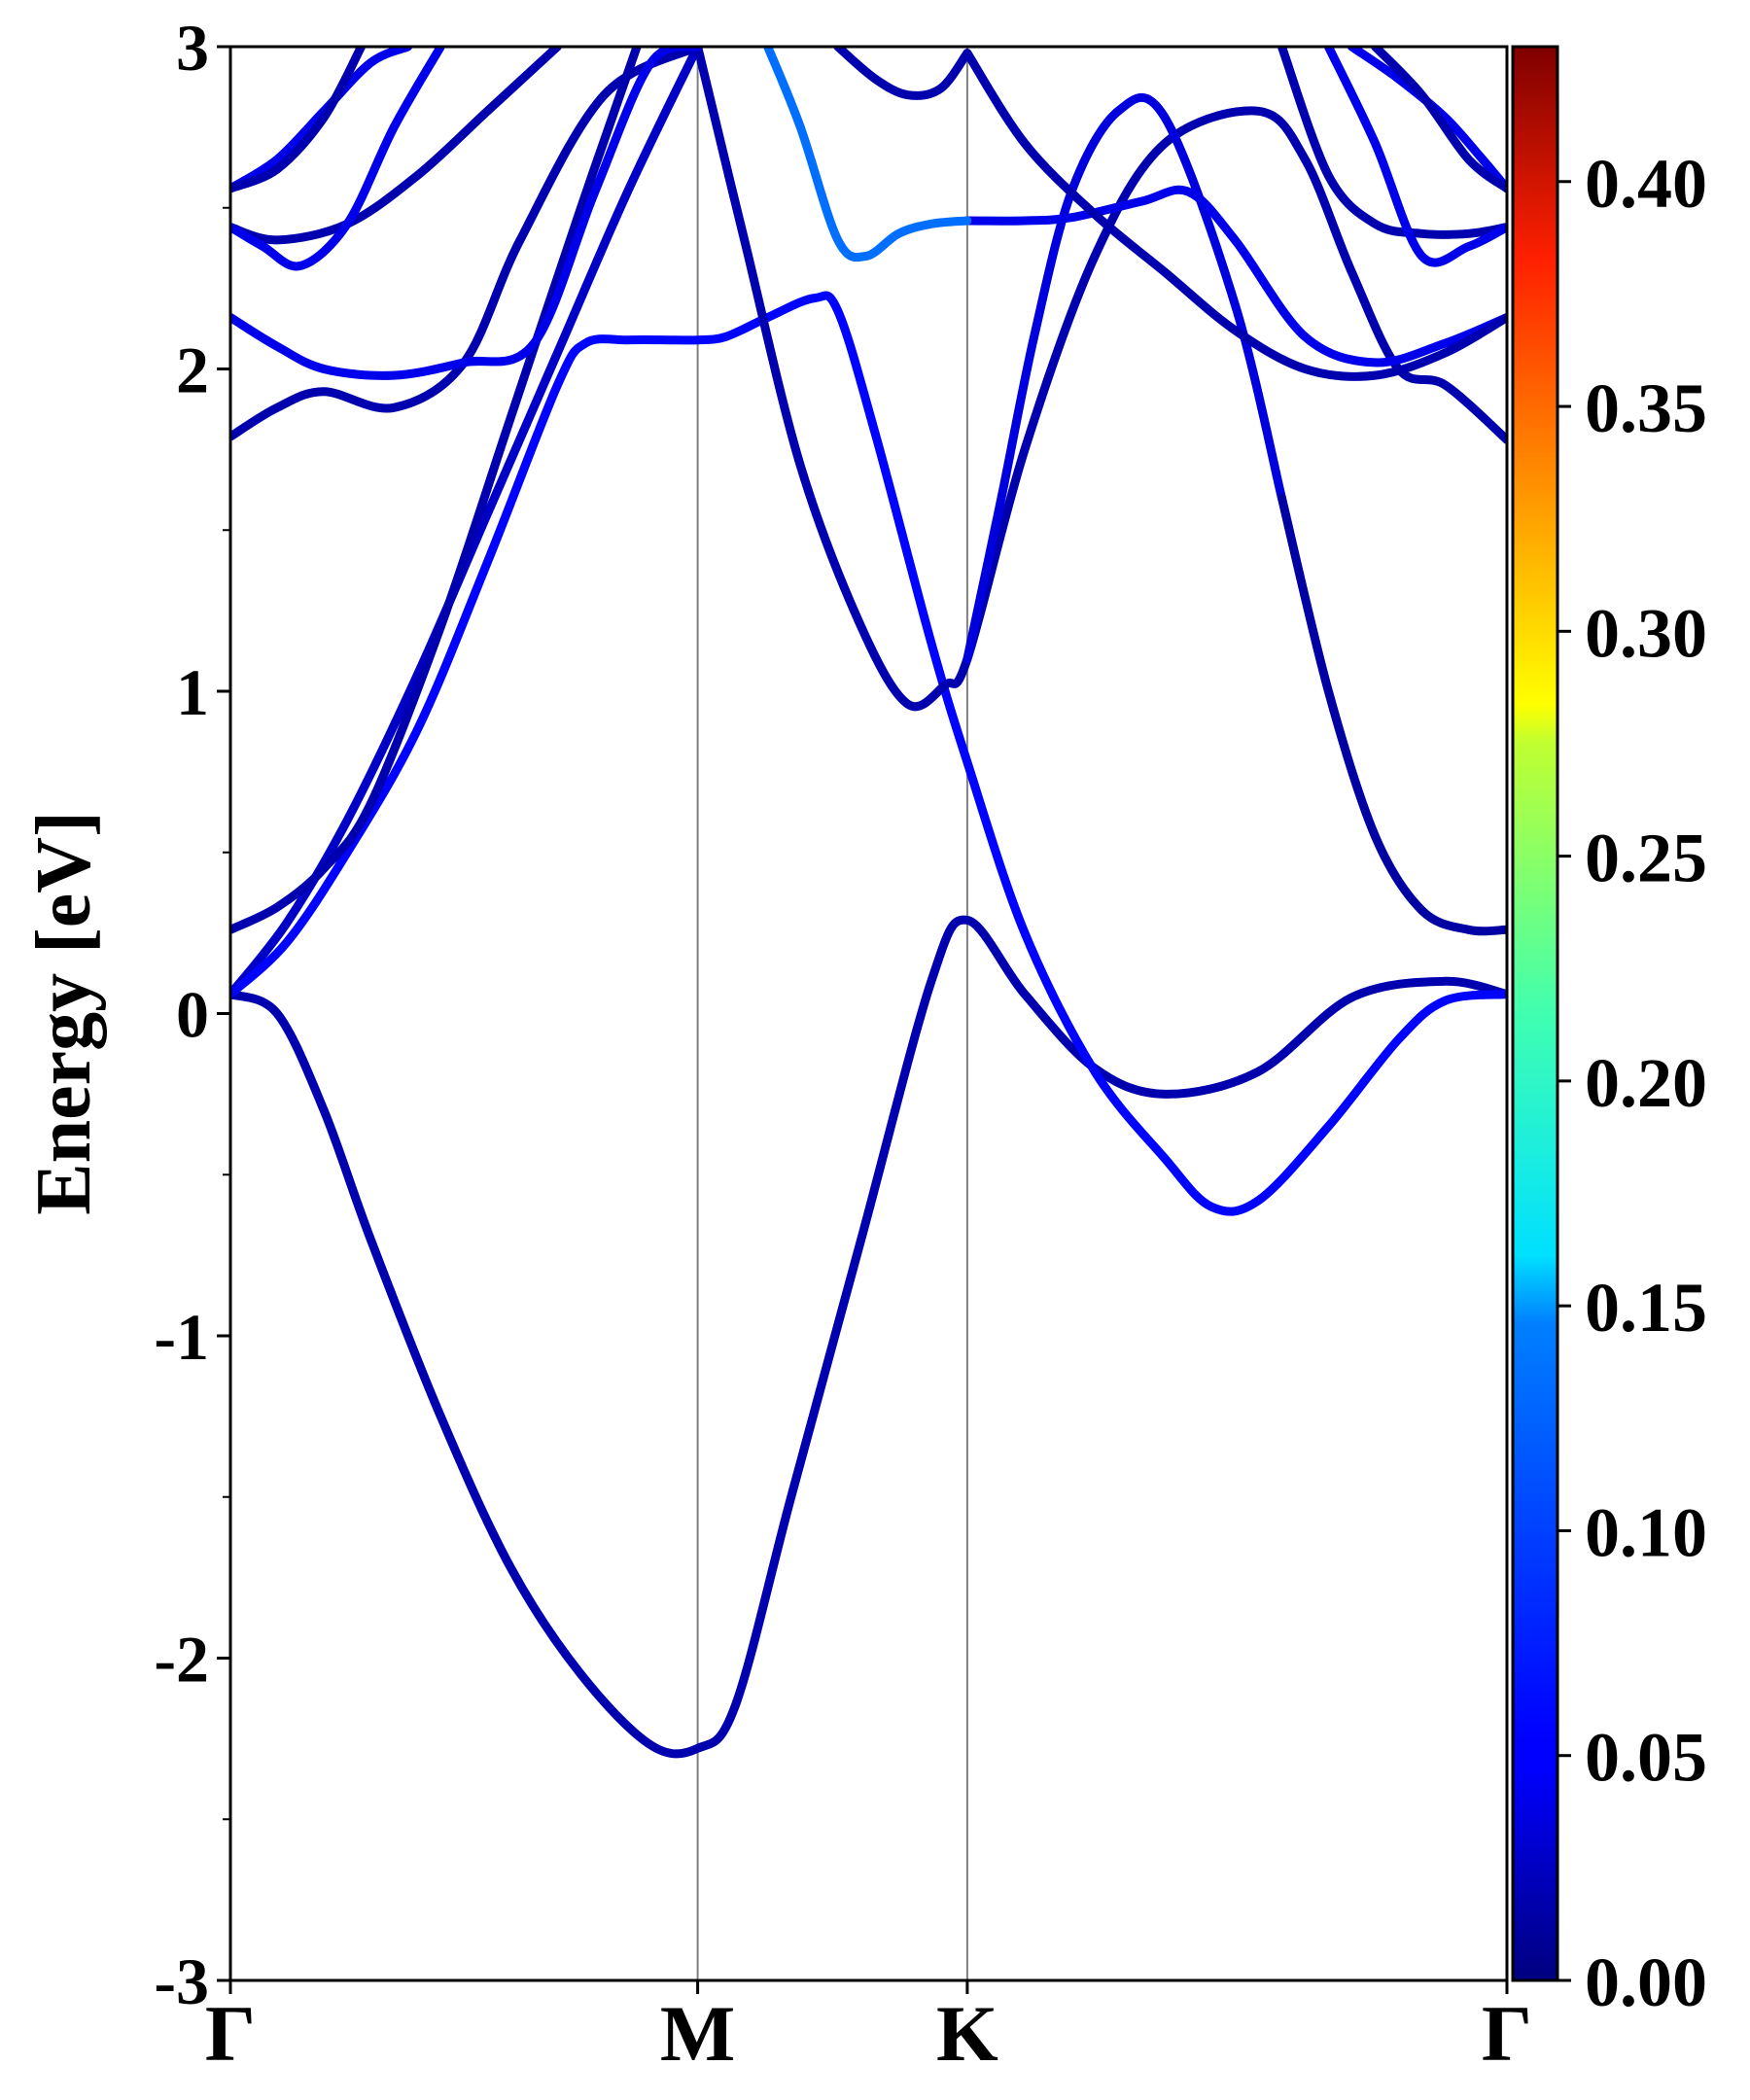  Describe the element at coordinates (192, 370) in the screenshot. I see `y-tick-label: 2` at that location.